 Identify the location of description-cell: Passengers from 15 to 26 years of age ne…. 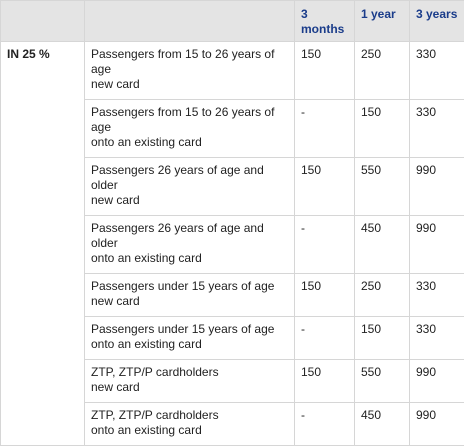
(190, 71).